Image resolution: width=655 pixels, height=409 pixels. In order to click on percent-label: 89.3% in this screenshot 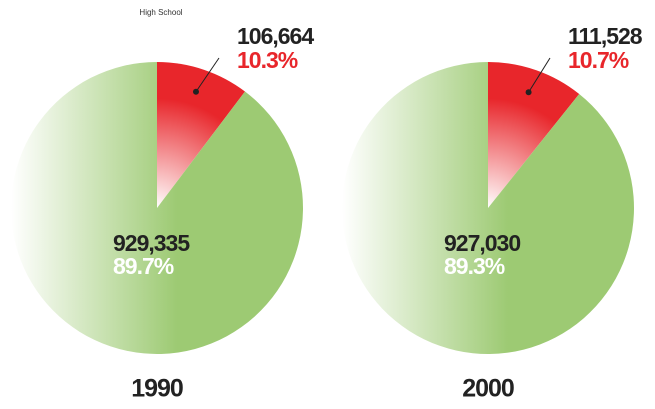, I will do `click(474, 266)`.